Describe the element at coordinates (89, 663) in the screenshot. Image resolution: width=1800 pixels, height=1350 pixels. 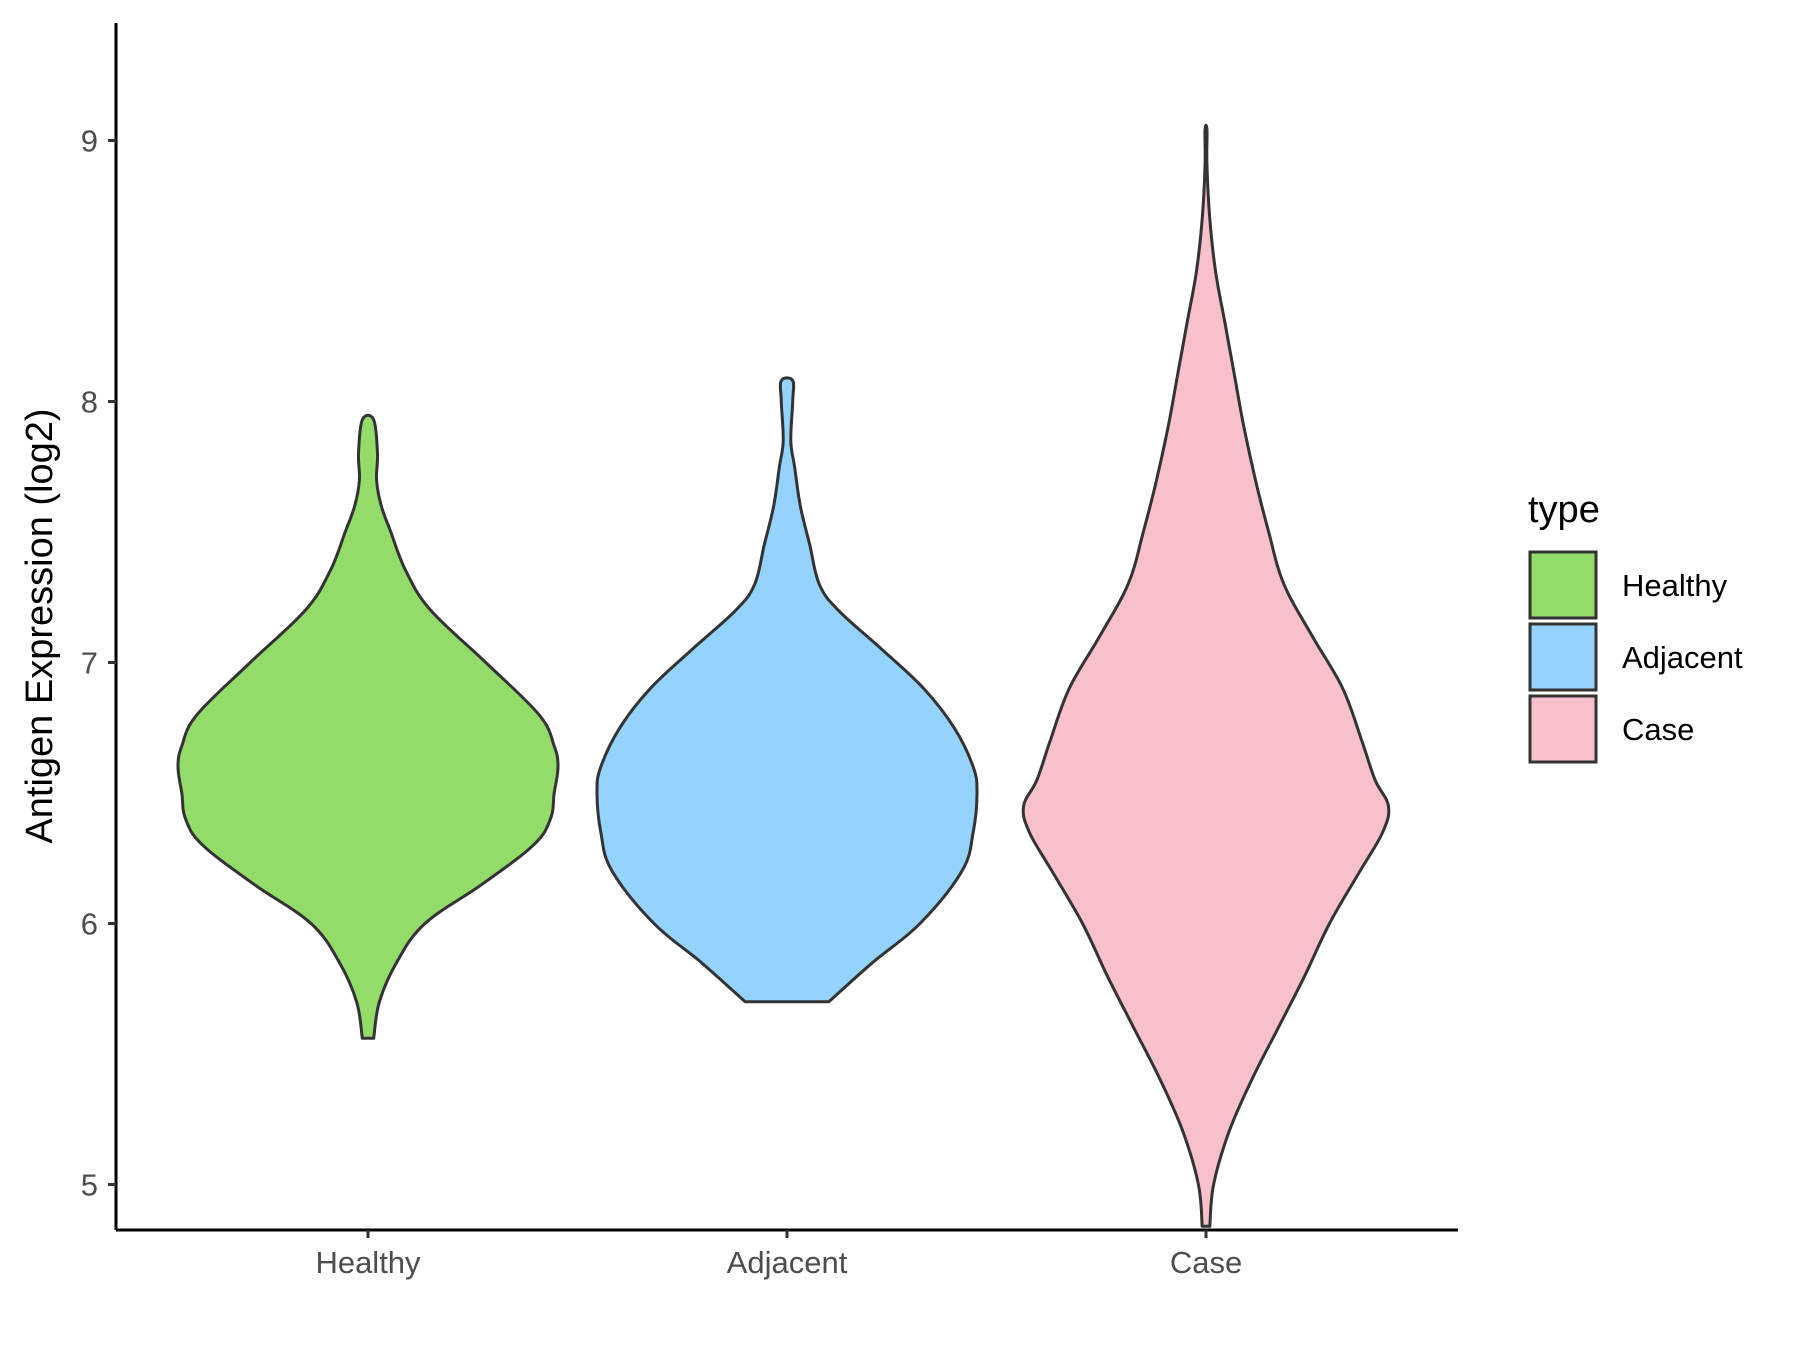
I see `y-tick-label: 7` at that location.